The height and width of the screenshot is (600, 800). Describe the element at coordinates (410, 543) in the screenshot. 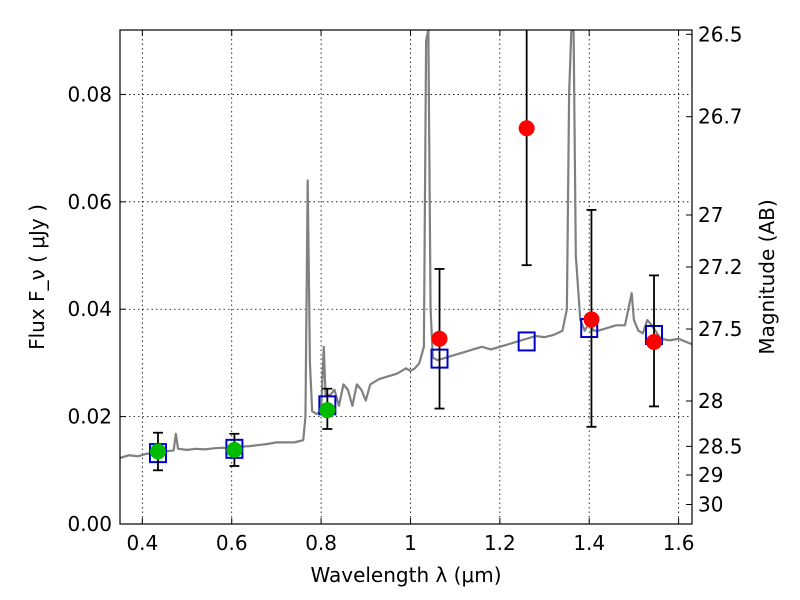

I see `x-tick-label: 1` at that location.